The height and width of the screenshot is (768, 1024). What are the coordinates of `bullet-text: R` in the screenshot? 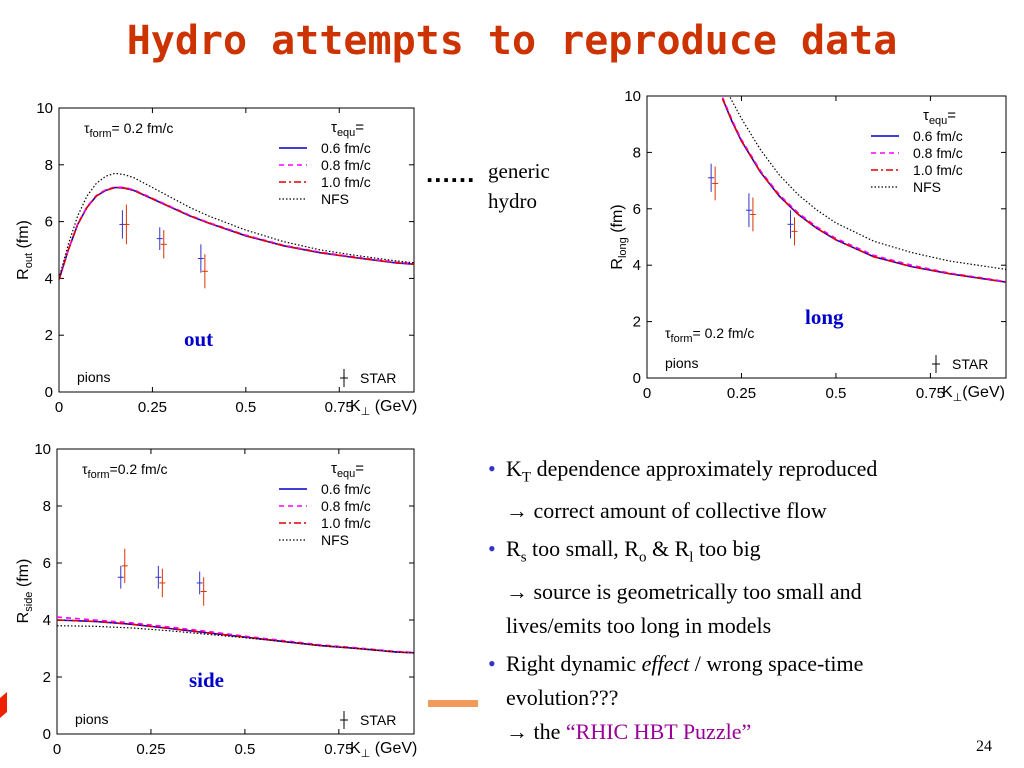 It's located at (513, 549).